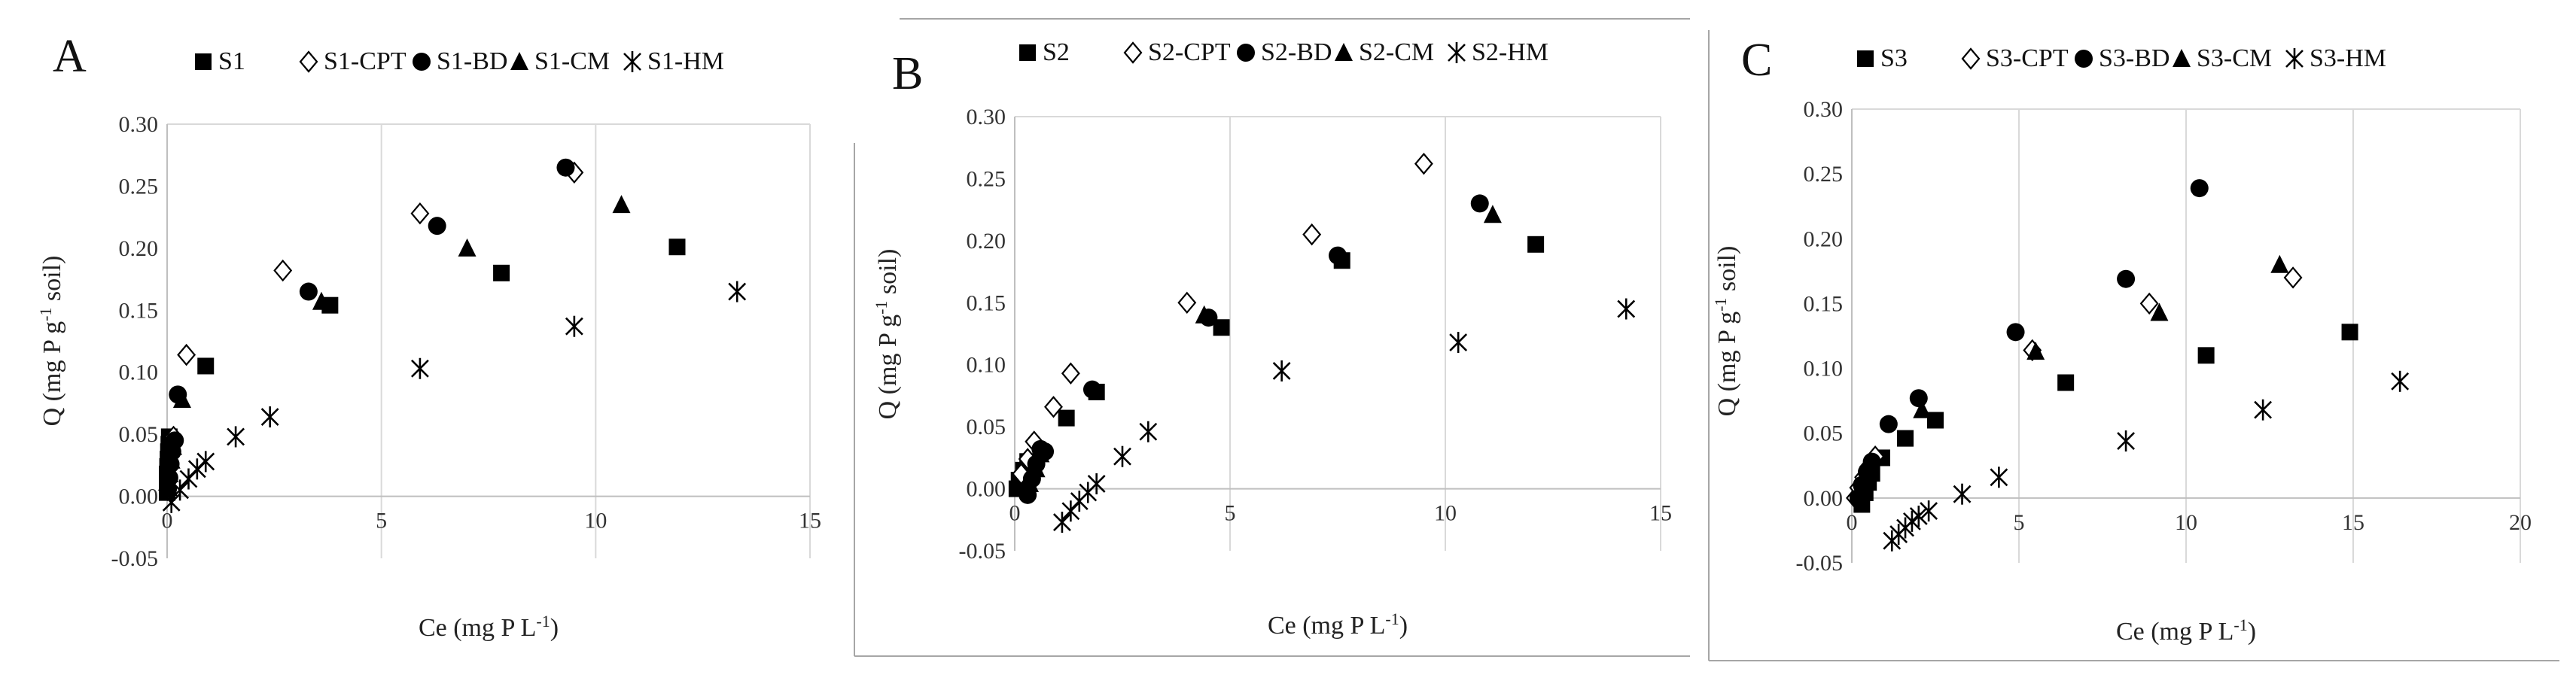 The image size is (2576, 693). I want to click on series-s2-bd, so click(1254, 349).